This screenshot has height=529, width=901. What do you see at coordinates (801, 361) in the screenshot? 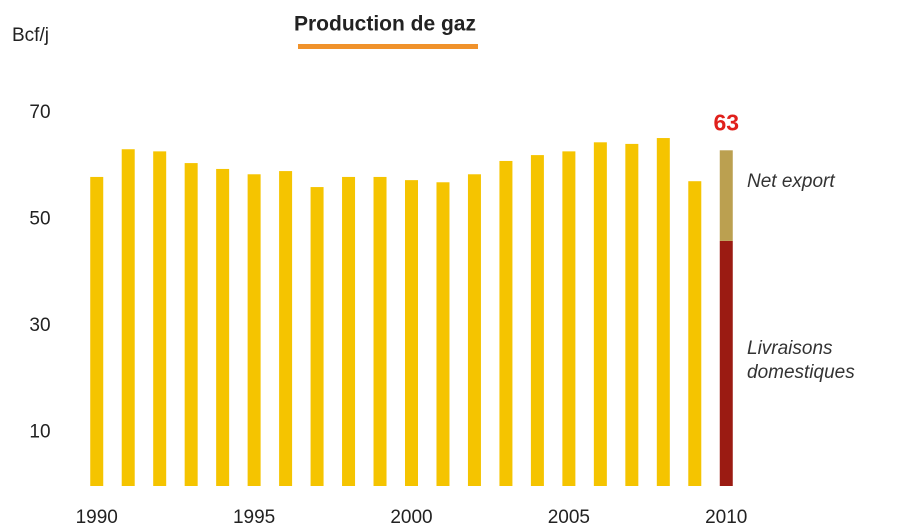
I see `legend-entry: Livraisons domestiques` at bounding box center [801, 361].